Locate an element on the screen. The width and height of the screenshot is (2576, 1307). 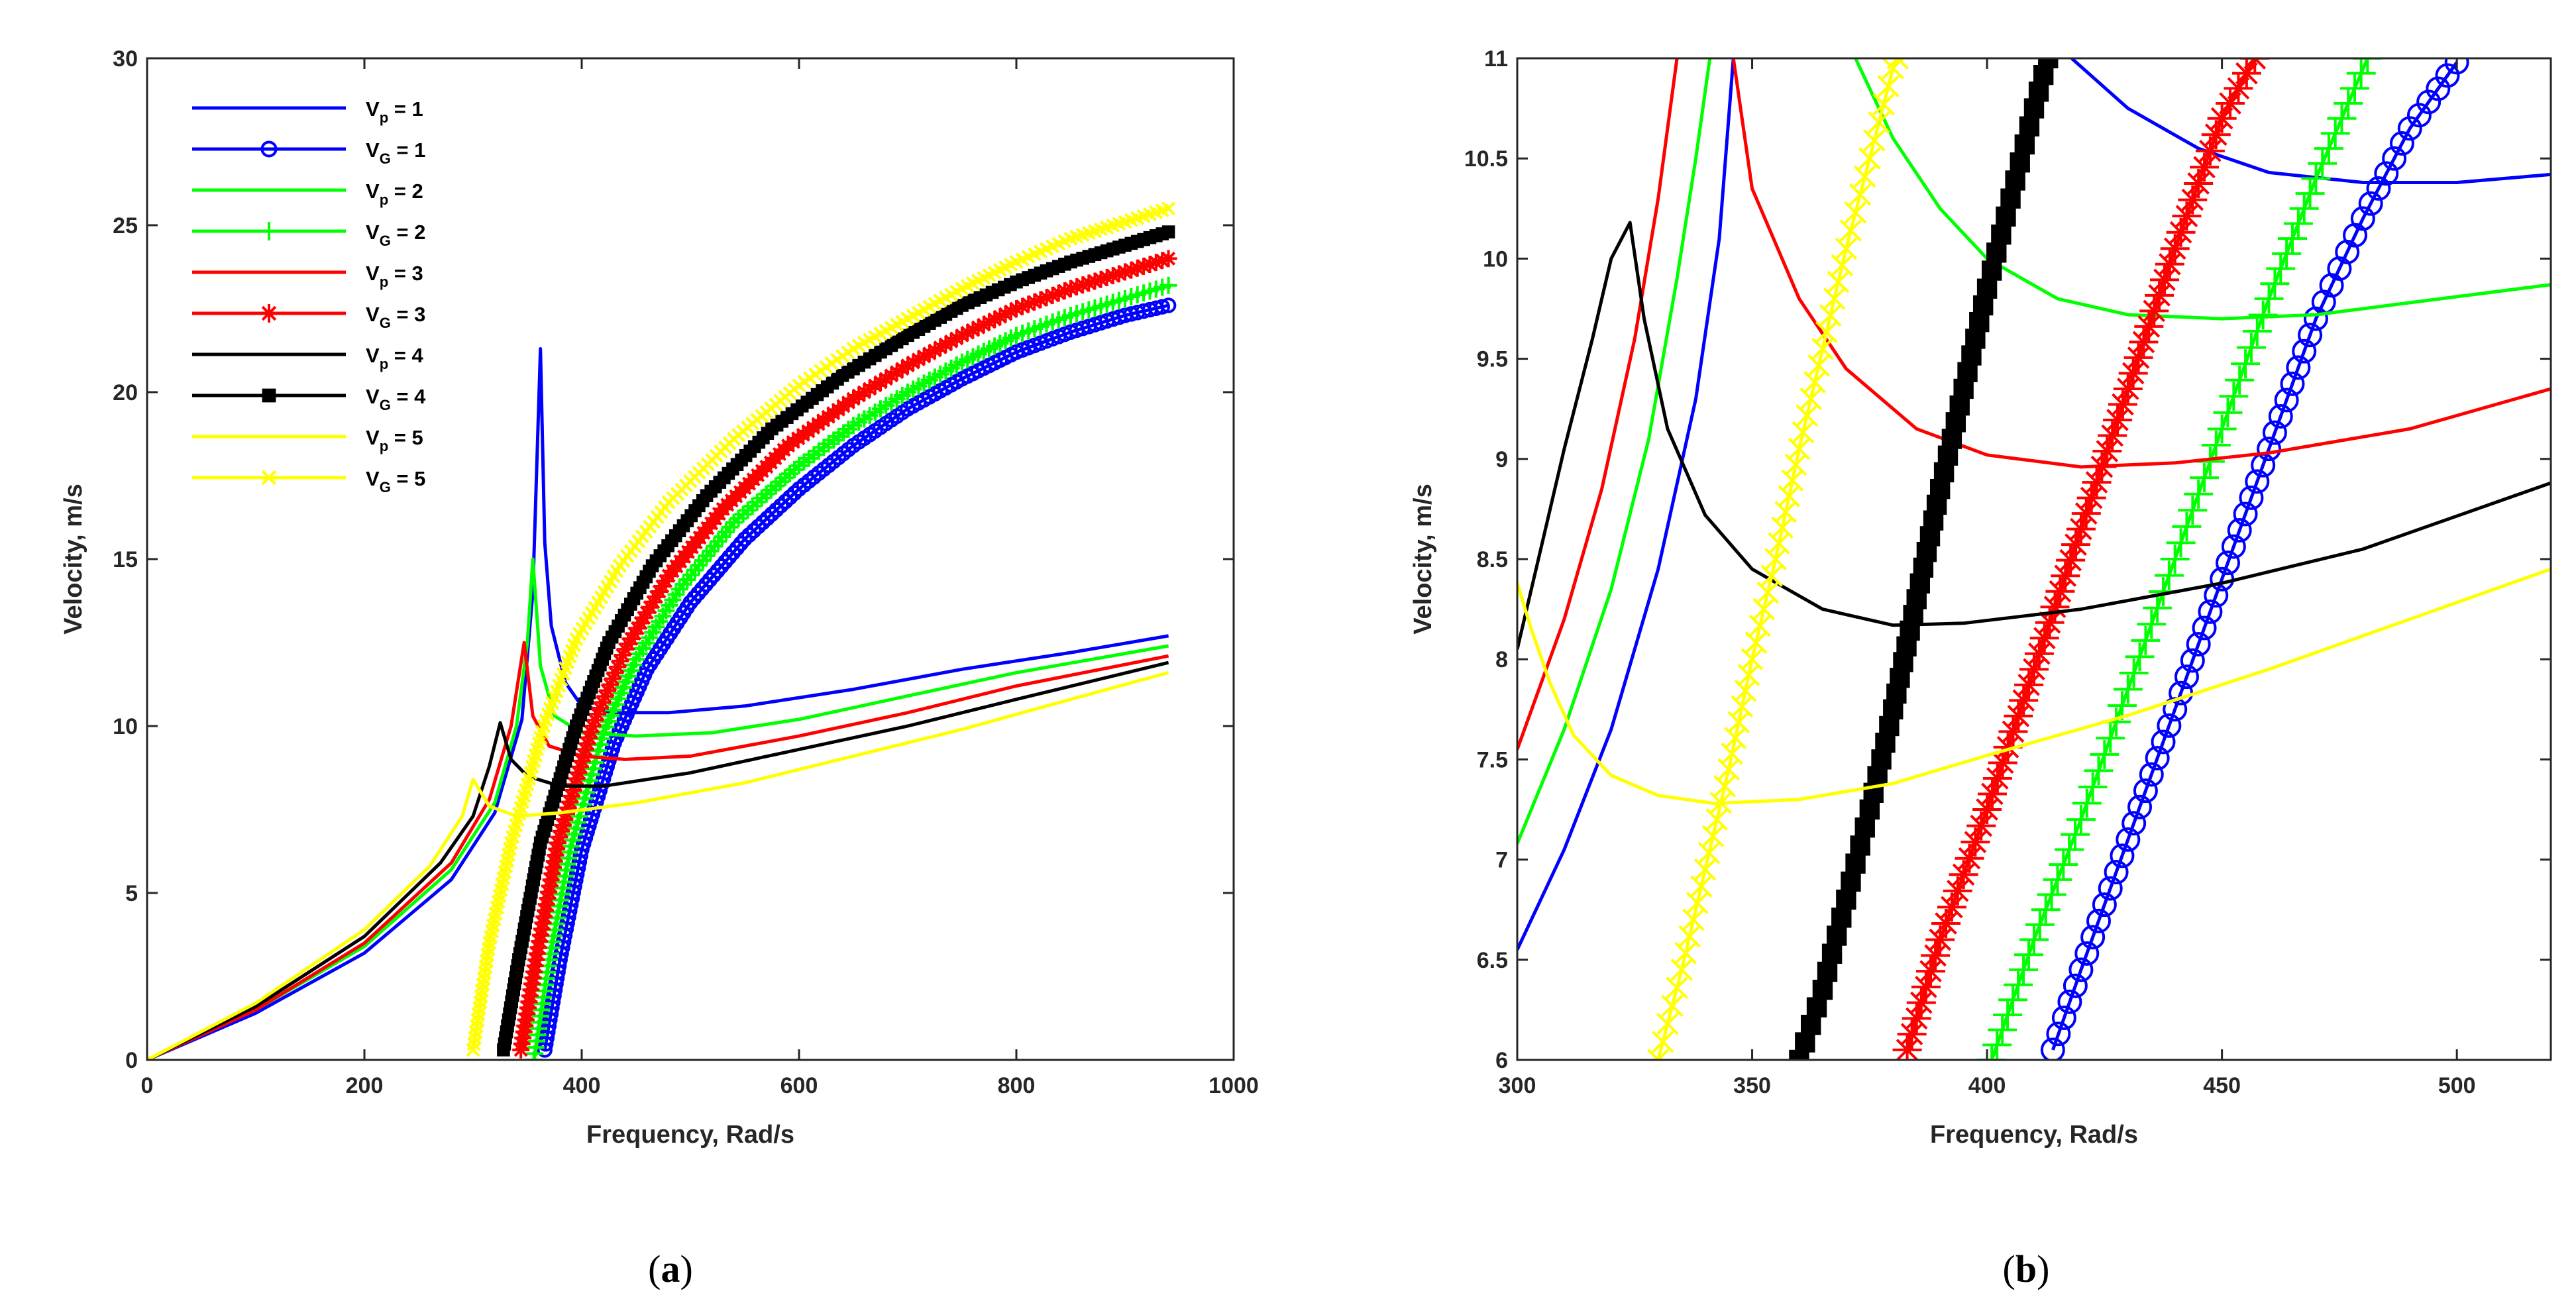
legend-label-4-value: = 3 is located at coordinates (405, 273).